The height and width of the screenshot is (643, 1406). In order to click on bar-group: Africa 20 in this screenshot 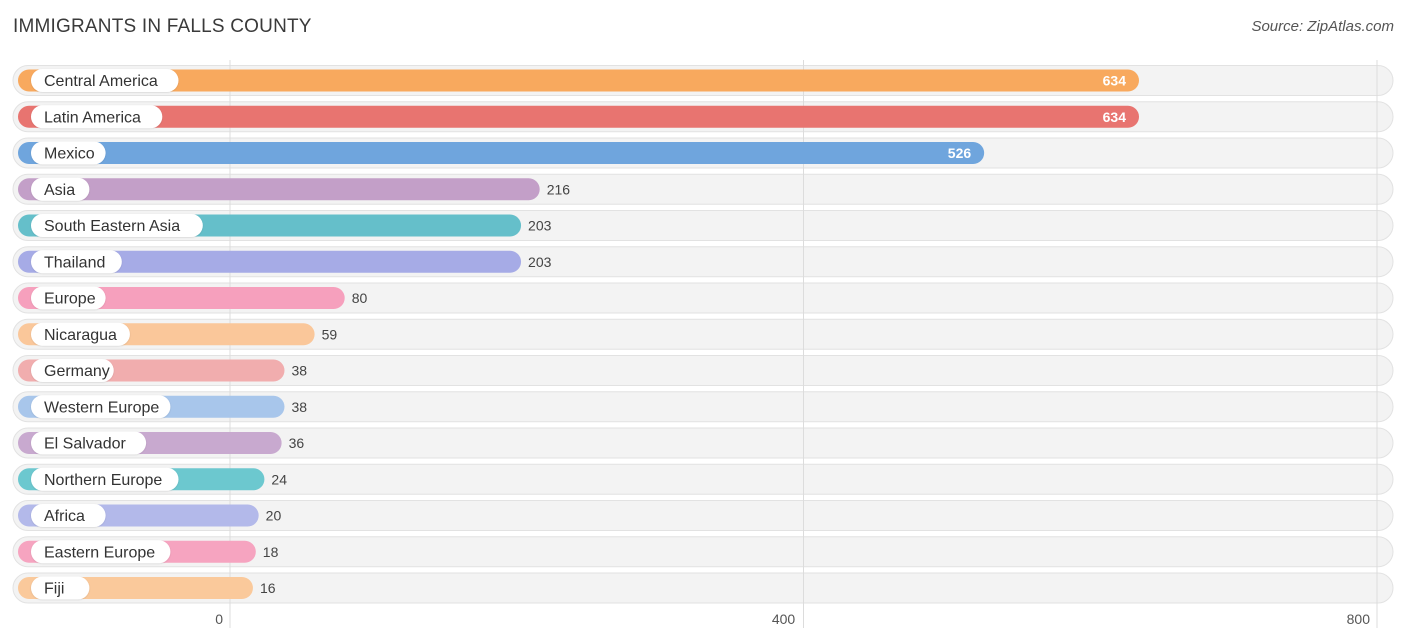, I will do `click(149, 515)`.